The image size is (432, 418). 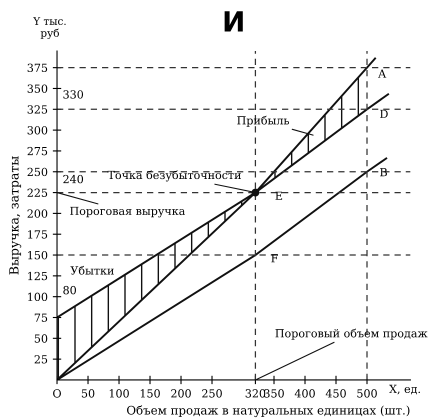 What do you see at coordinates (41, 318) in the screenshot?
I see `y-tick-label: 75` at bounding box center [41, 318].